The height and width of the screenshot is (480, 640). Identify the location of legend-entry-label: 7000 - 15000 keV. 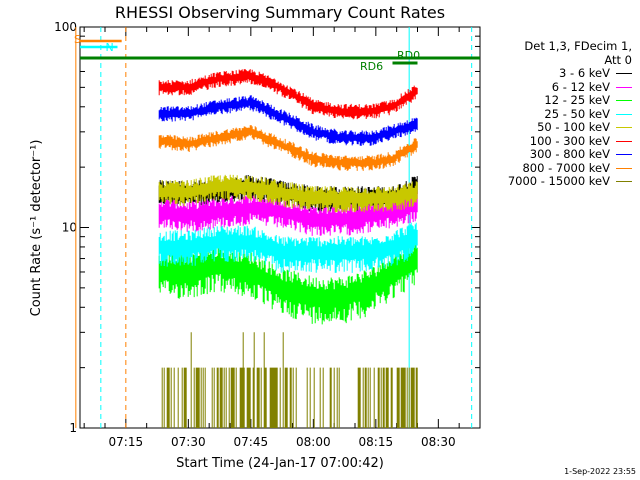
(558, 181).